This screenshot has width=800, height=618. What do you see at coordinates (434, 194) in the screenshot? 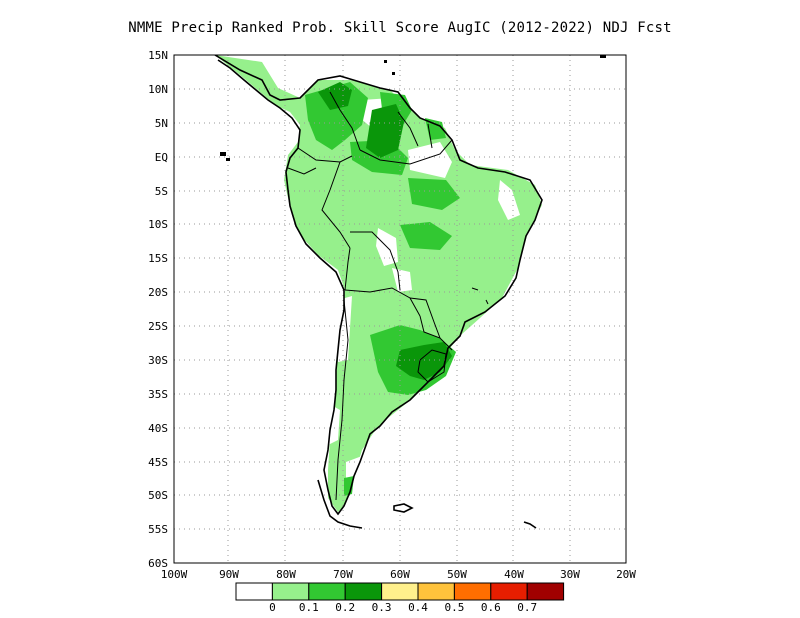
I see `medium-green-amazon-east` at bounding box center [434, 194].